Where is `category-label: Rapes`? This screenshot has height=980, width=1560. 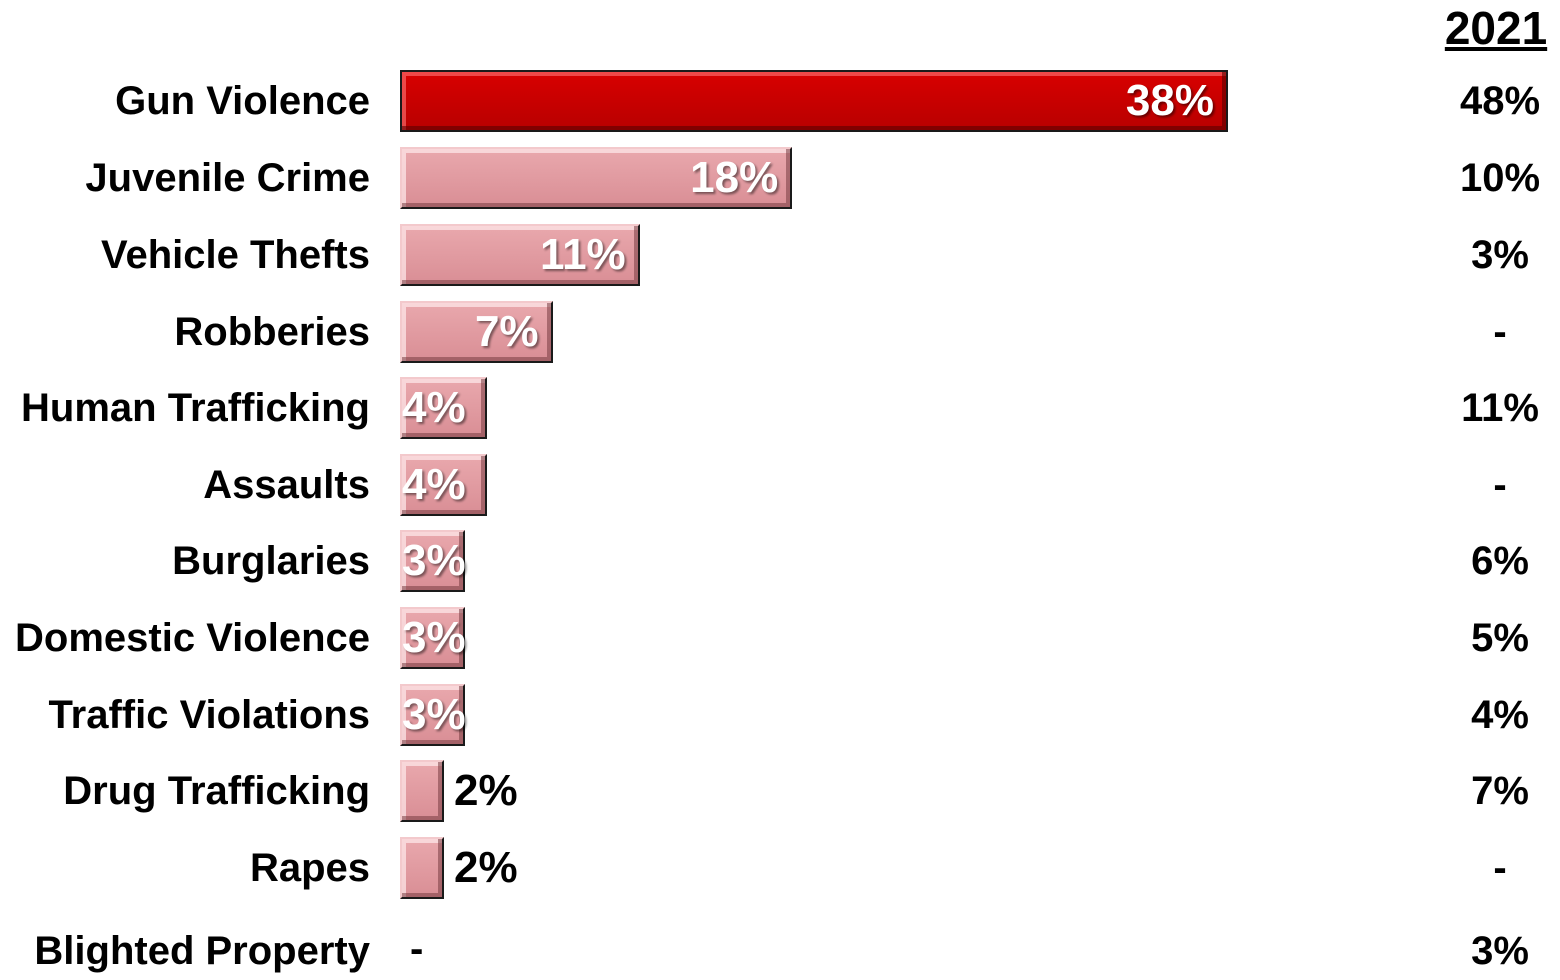 category-label: Rapes is located at coordinates (309, 868).